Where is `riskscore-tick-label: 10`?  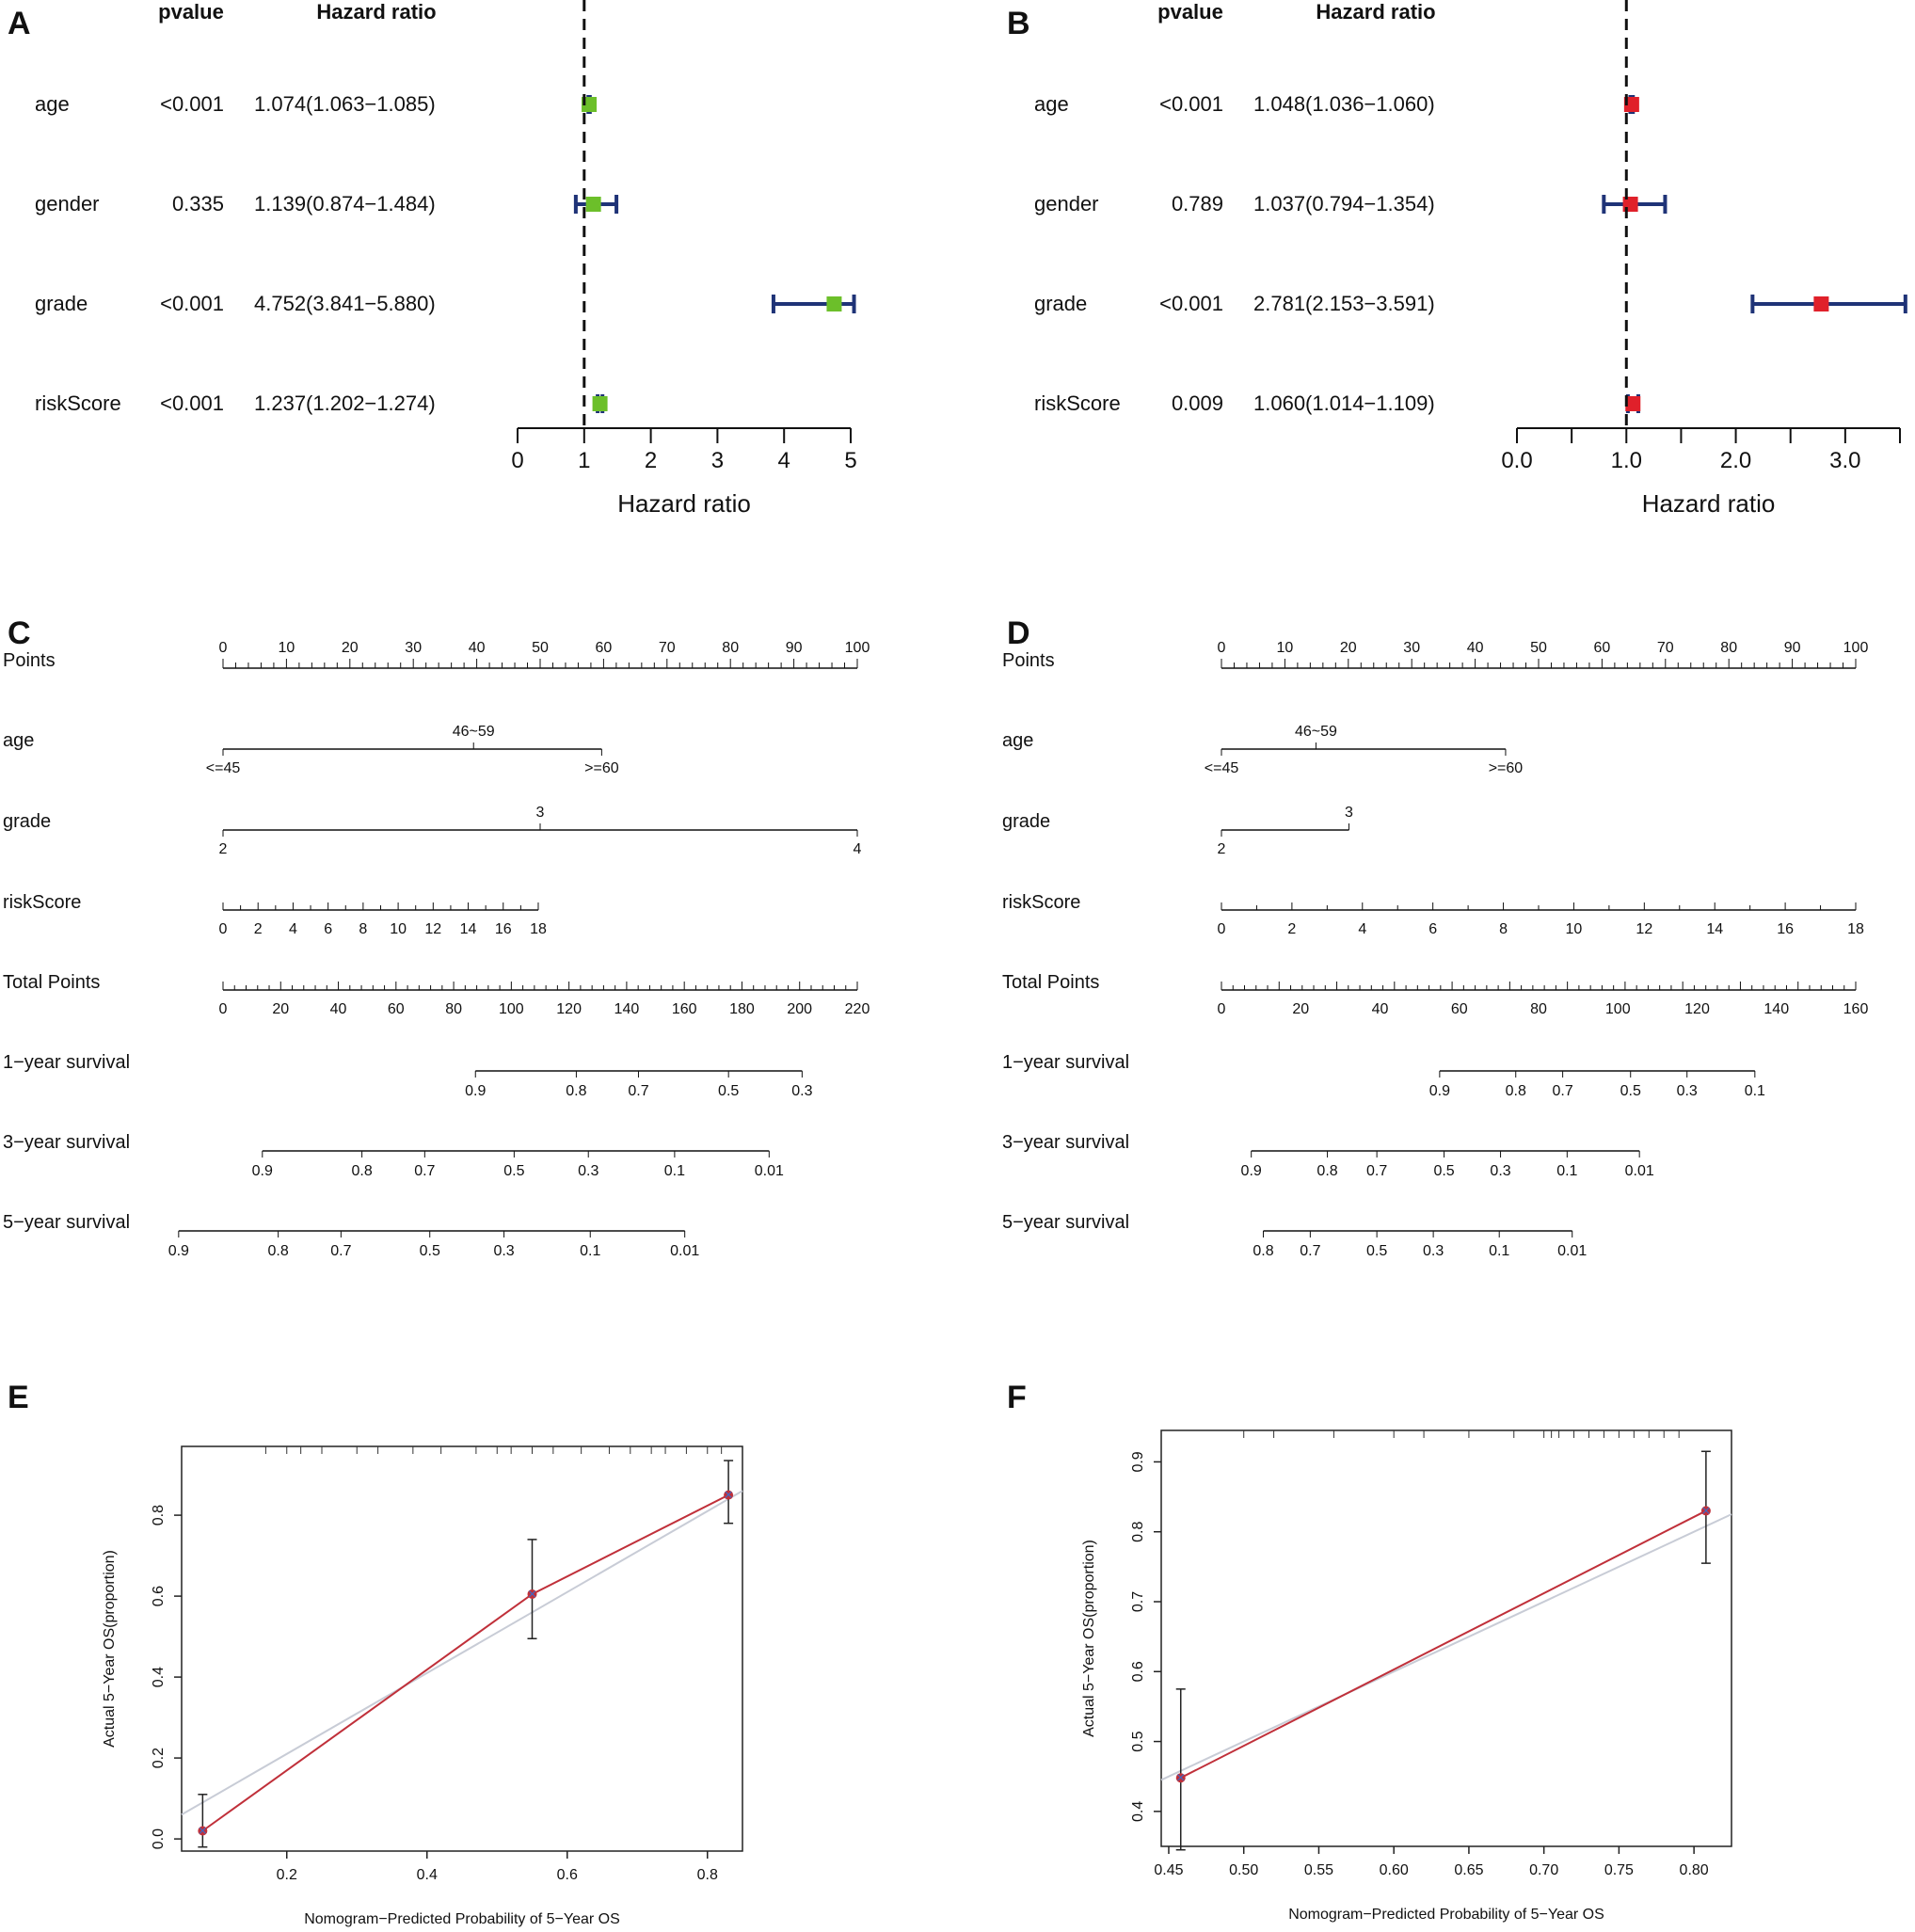 riskscore-tick-label: 10 is located at coordinates (398, 929).